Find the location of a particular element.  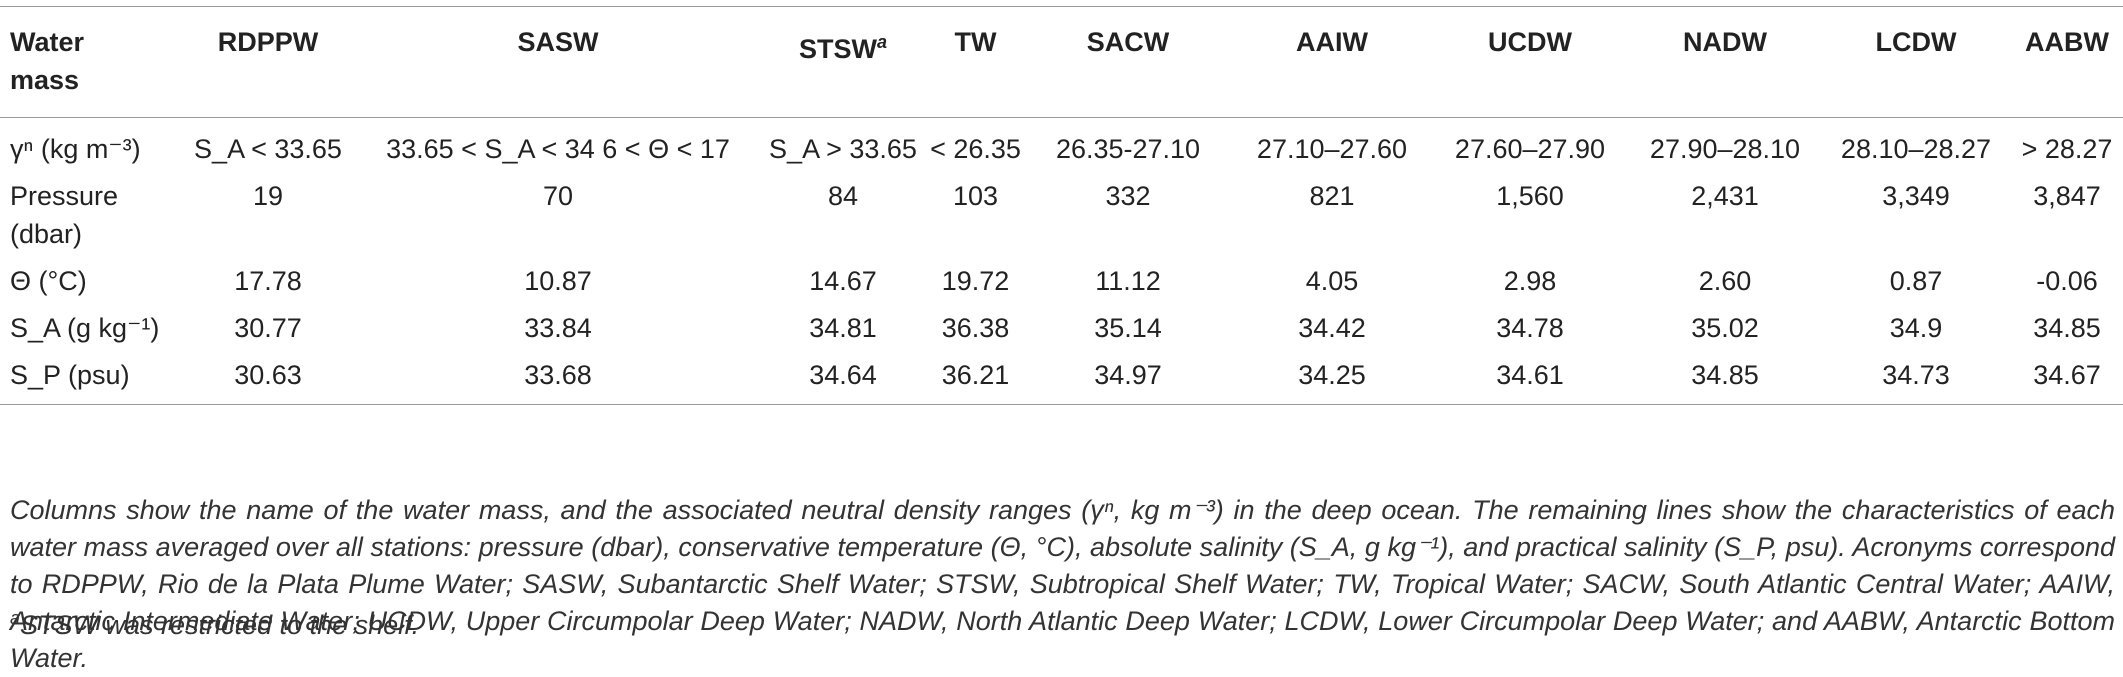

header-label: SACW is located at coordinates (1128, 42).